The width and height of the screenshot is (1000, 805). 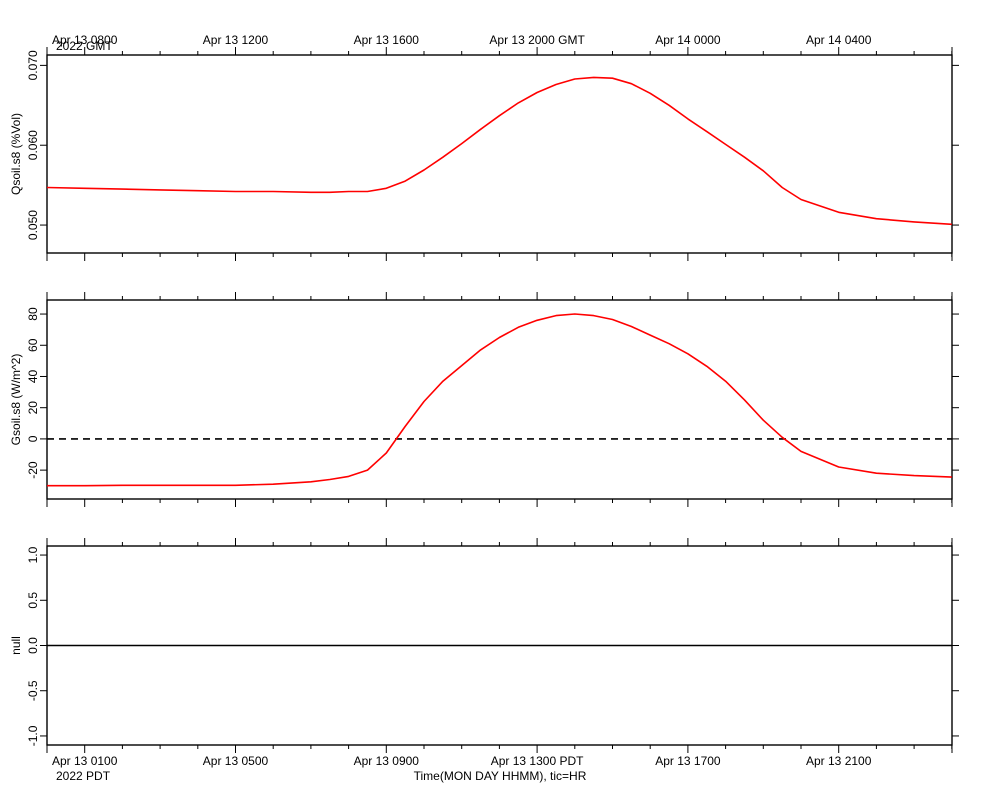 I want to click on y-tick-label: 0.050, so click(x=33, y=225).